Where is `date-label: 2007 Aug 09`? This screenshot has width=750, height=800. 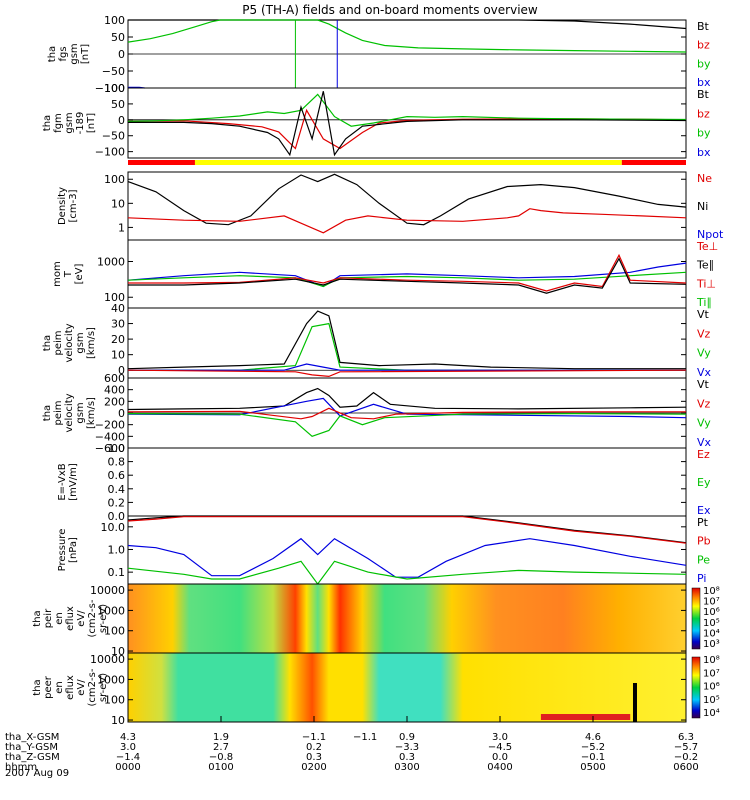 date-label: 2007 Aug 09 is located at coordinates (37, 773).